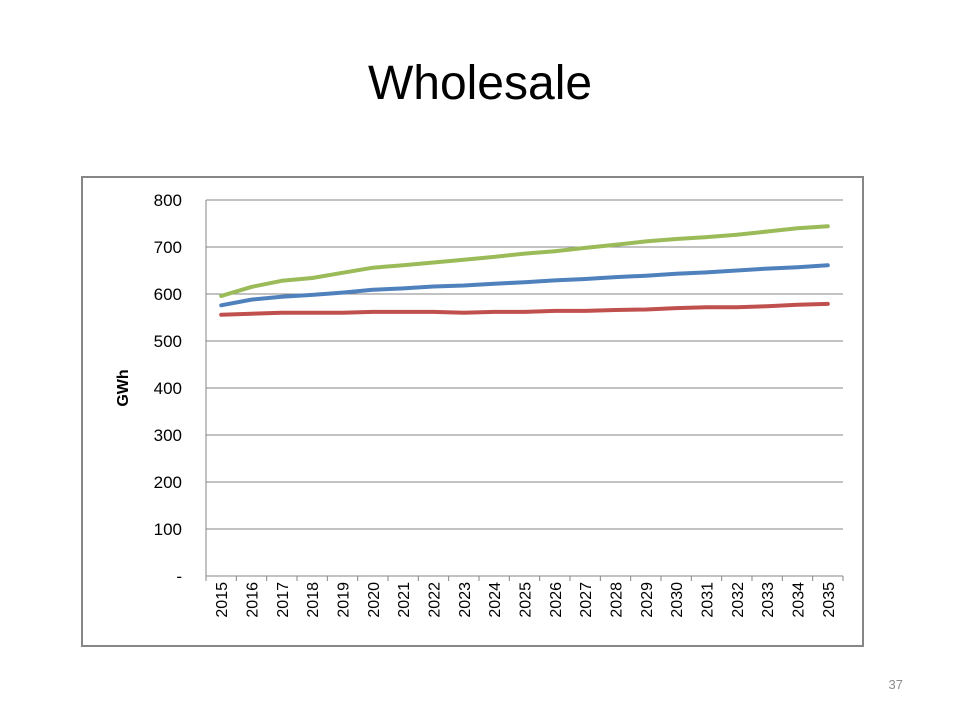  What do you see at coordinates (495, 600) in the screenshot?
I see `x-tick-label: 2024` at bounding box center [495, 600].